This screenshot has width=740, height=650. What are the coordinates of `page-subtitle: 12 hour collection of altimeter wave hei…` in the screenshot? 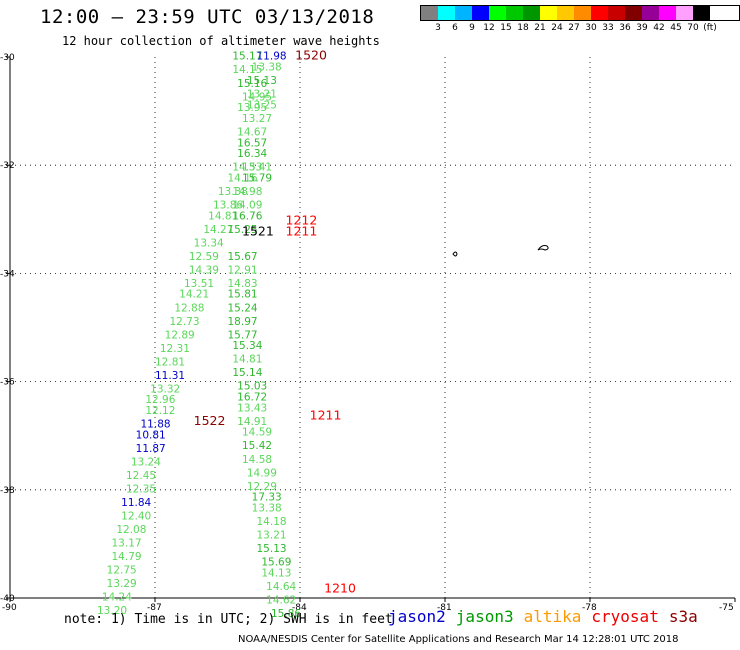 It's located at (221, 41).